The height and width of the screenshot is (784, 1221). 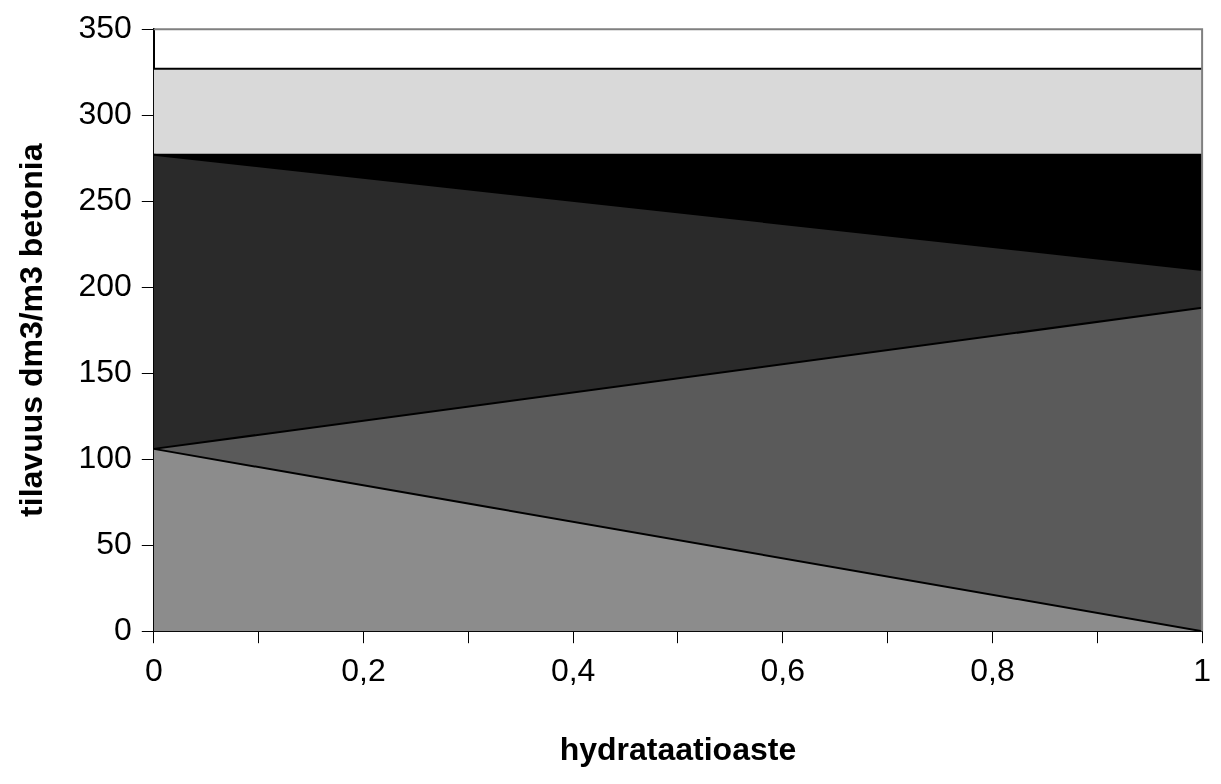 What do you see at coordinates (105, 27) in the screenshot?
I see `y-tick-label: 350` at bounding box center [105, 27].